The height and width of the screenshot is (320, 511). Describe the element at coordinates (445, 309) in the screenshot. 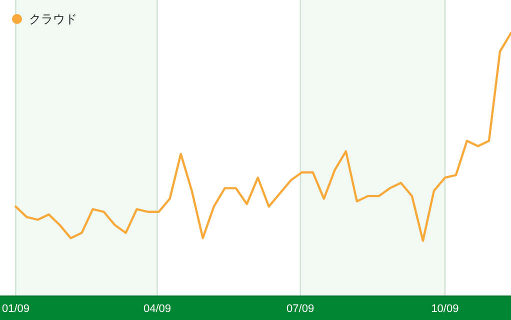

I see `x-tick-label: 10/09` at that location.